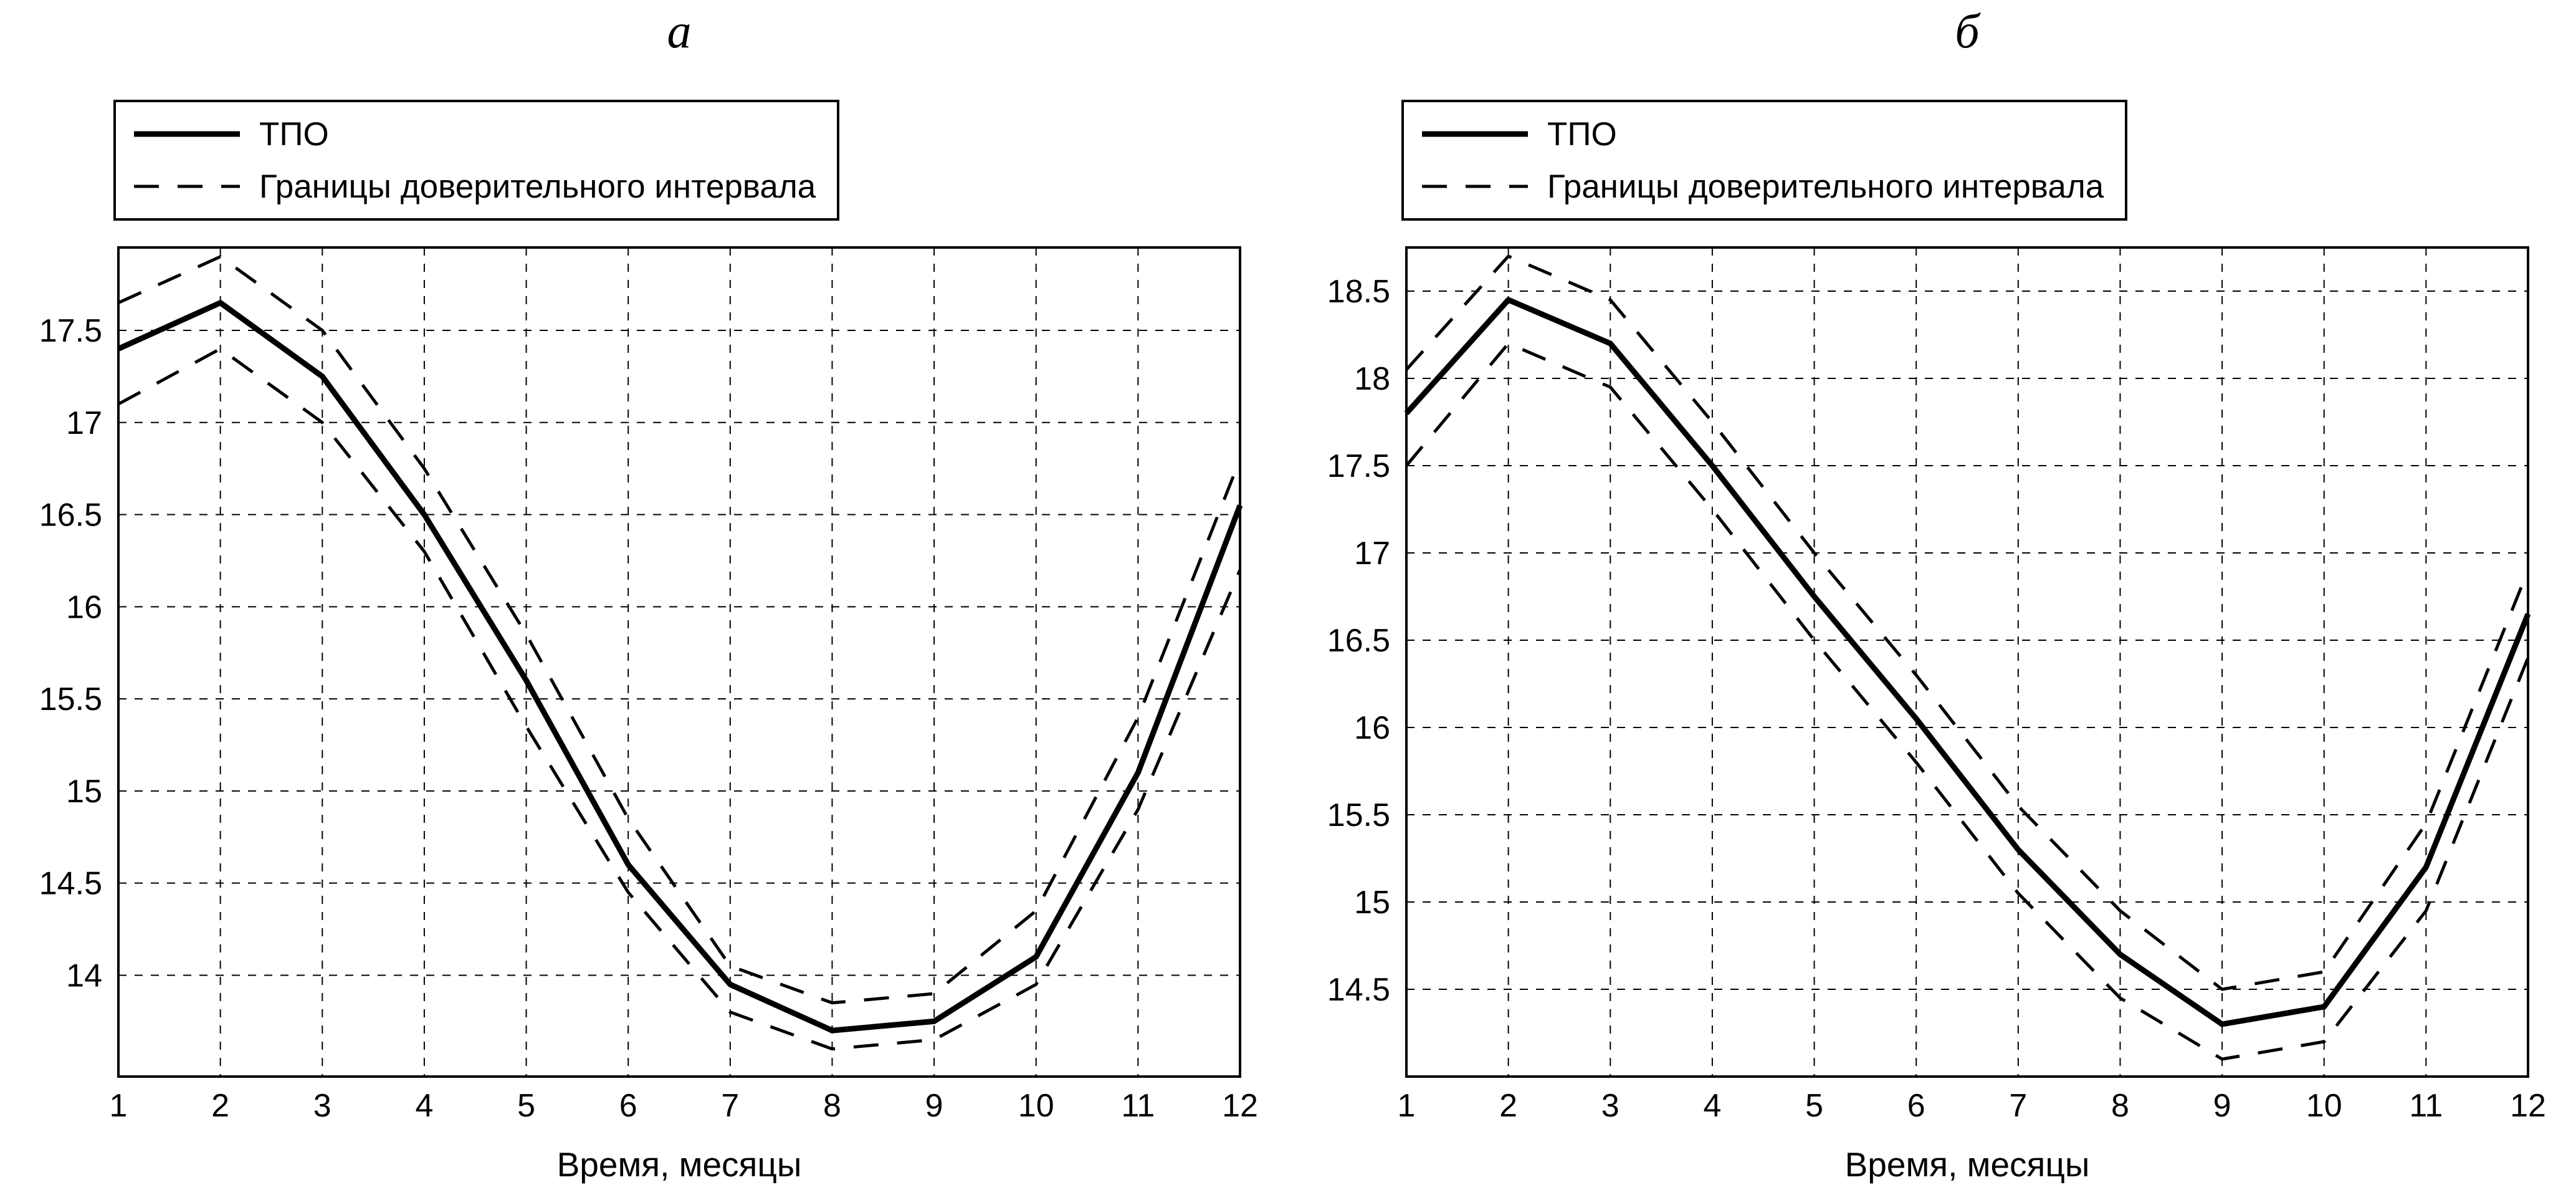 This screenshot has height=1195, width=2576. Describe the element at coordinates (679, 1164) in the screenshot. I see `x-axis-label-a: Время, месяцы` at that location.